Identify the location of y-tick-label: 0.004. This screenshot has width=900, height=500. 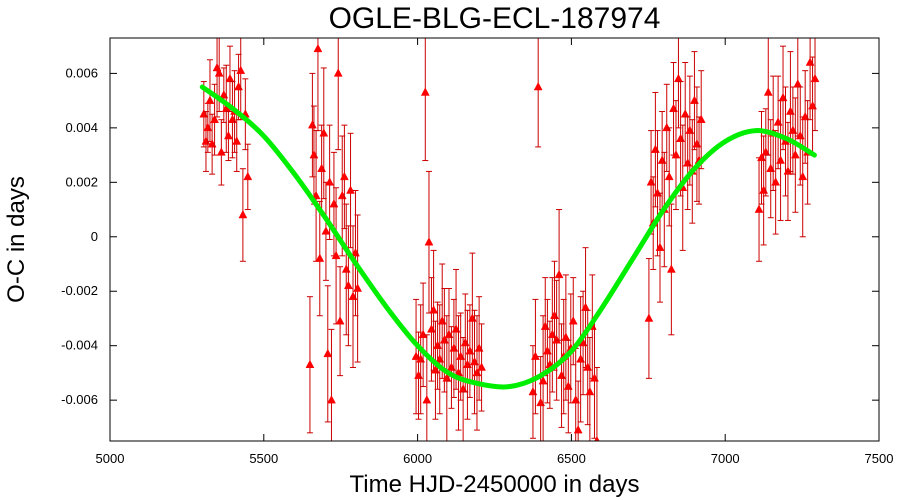
(81, 127).